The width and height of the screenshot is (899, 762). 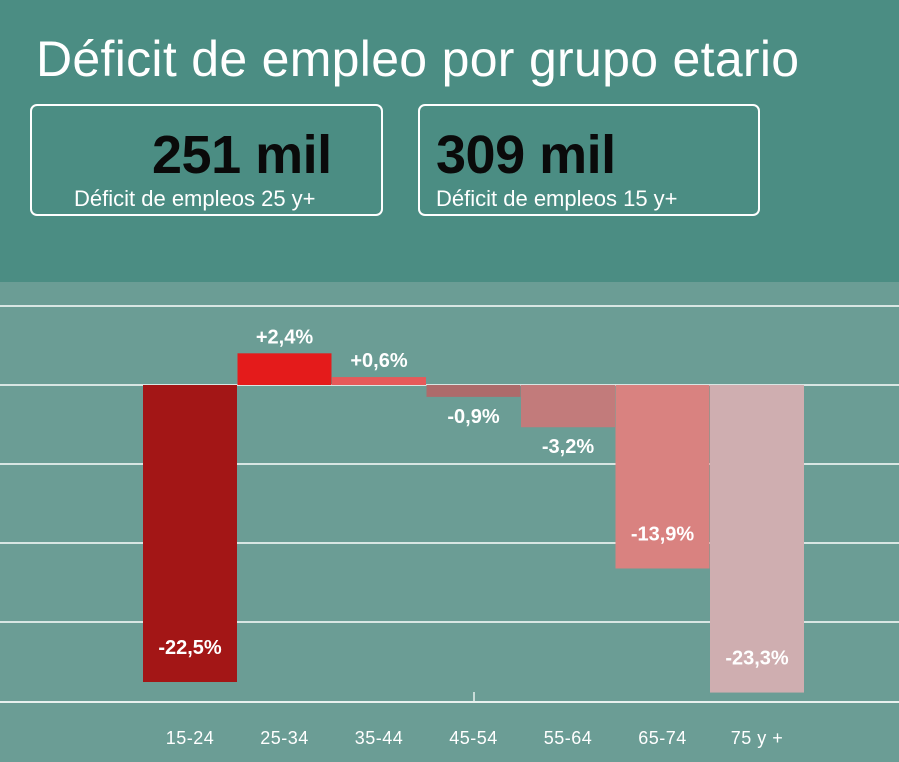 I want to click on bar-value-label: -3,2%, so click(x=568, y=447).